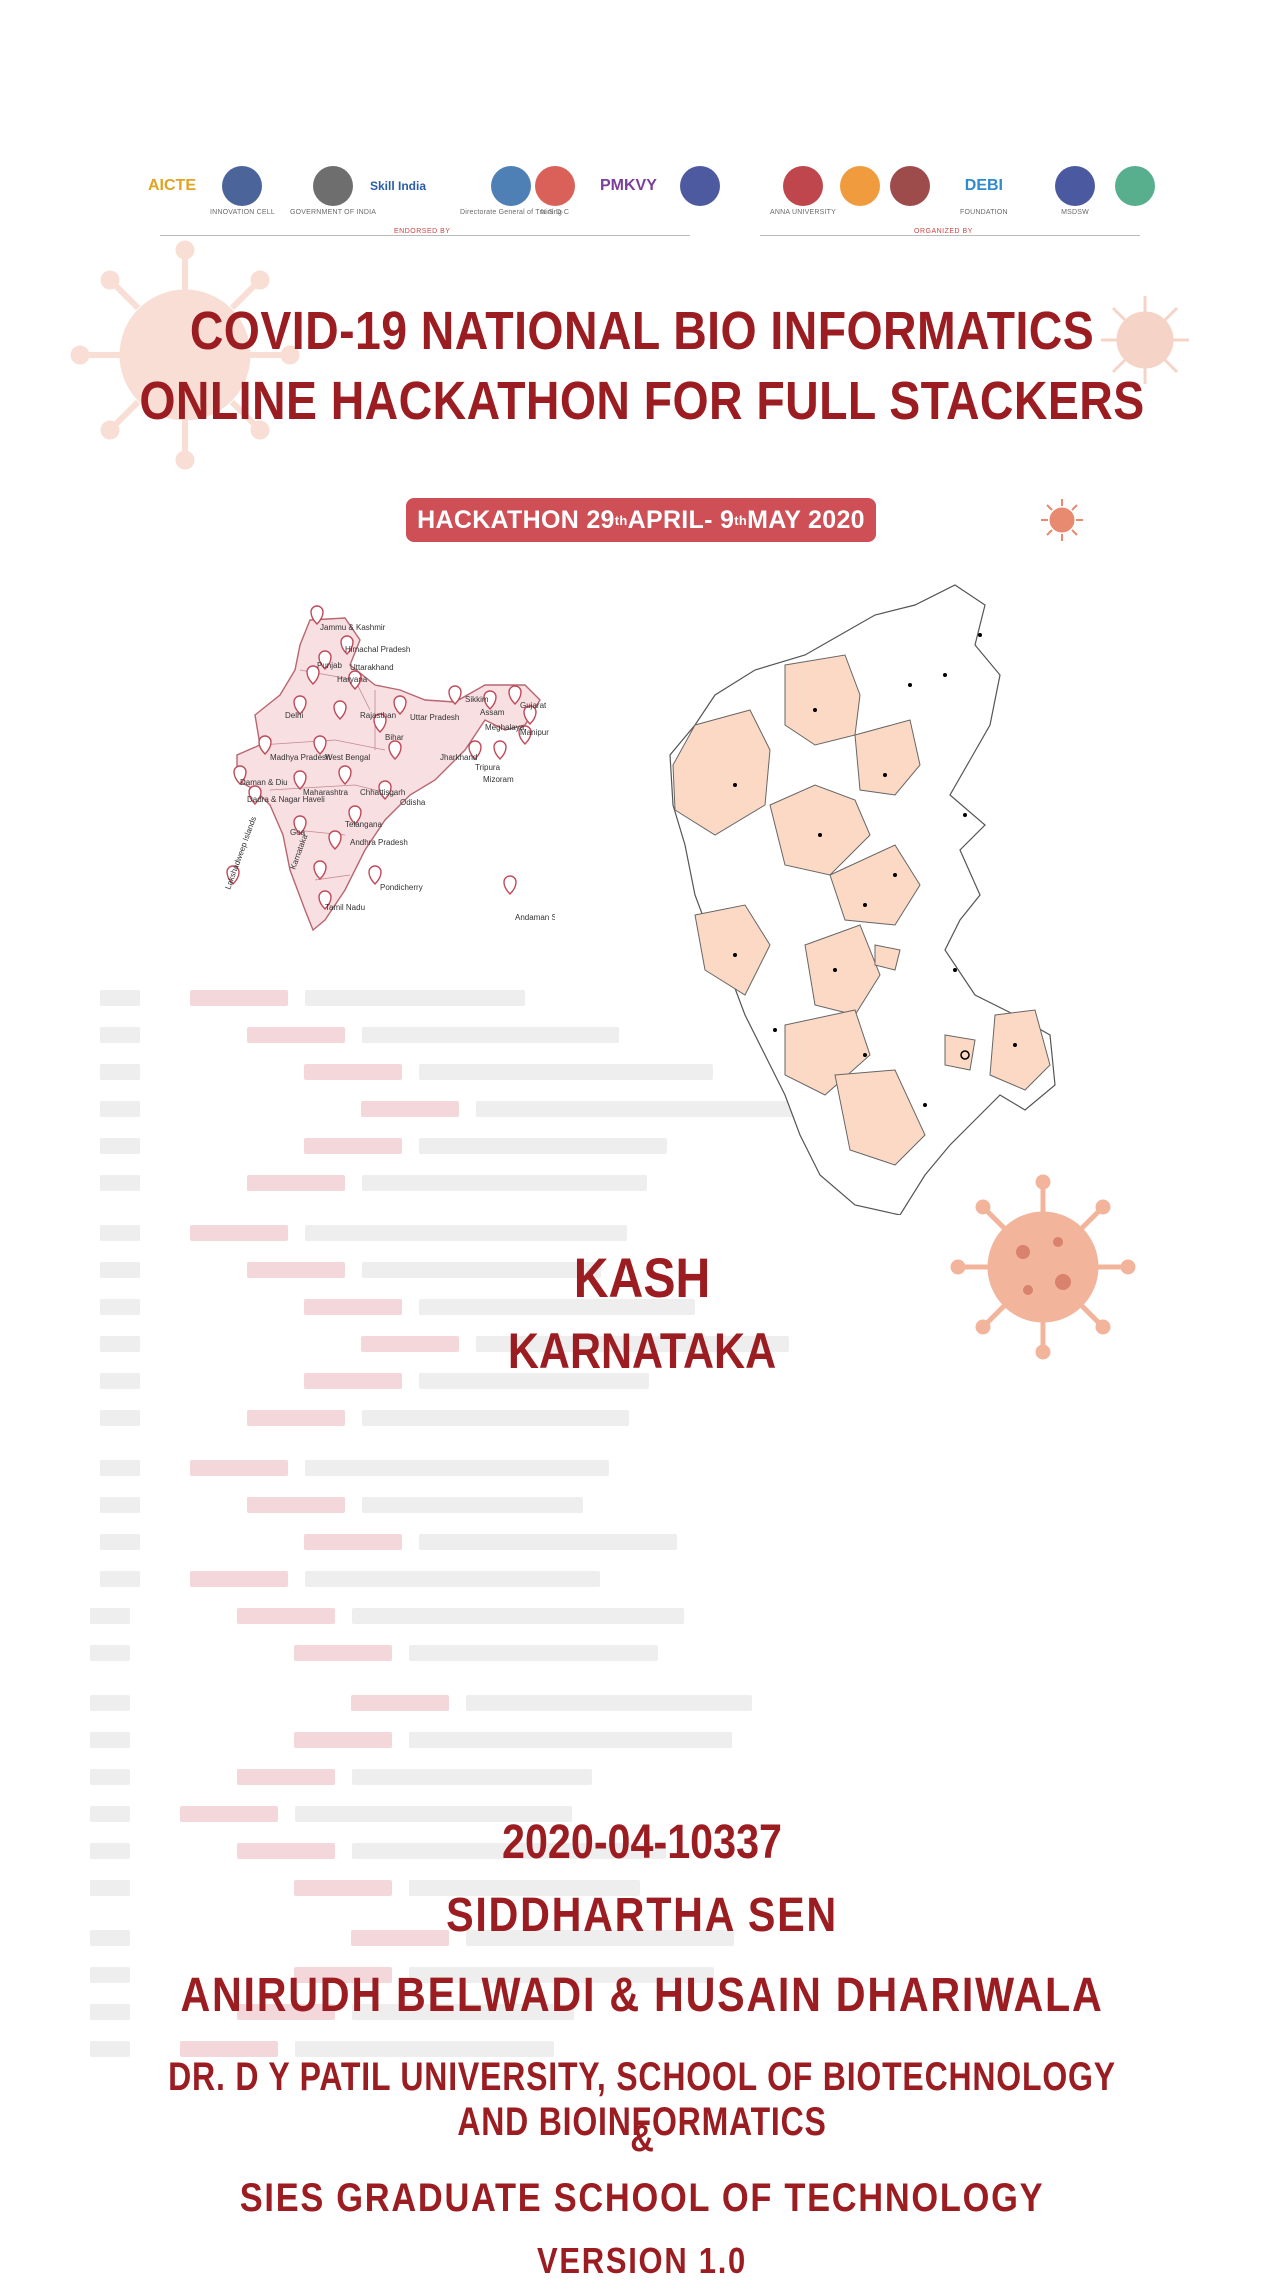  Describe the element at coordinates (510, 186) in the screenshot. I see `dgt-logo-mark` at that location.